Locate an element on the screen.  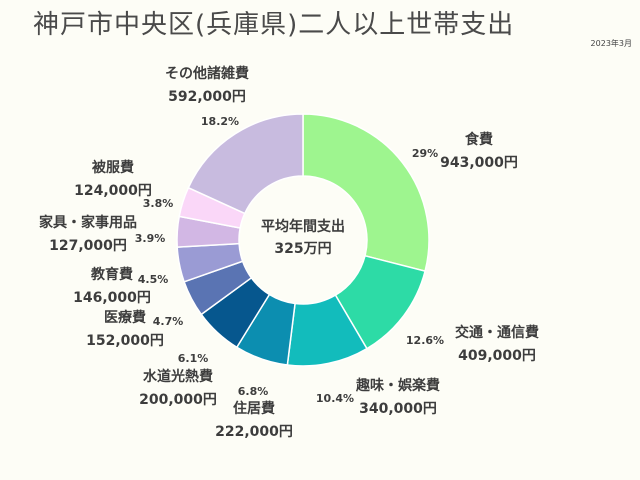
slice-value-label: 592,000円 is located at coordinates (207, 97).